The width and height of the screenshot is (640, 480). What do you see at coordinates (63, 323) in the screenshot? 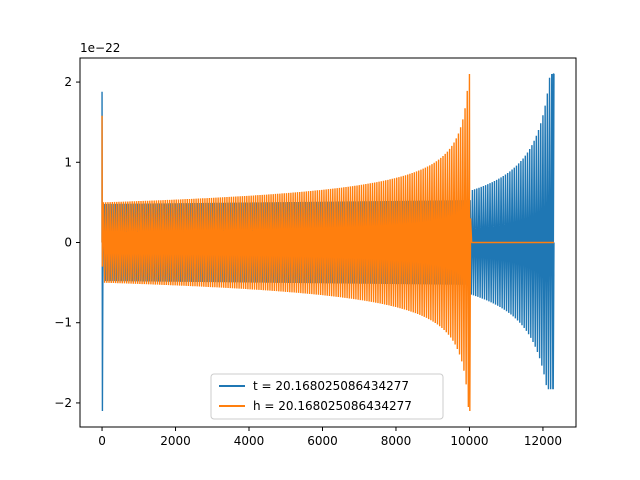
I see `y-tick-label: −1` at bounding box center [63, 323].